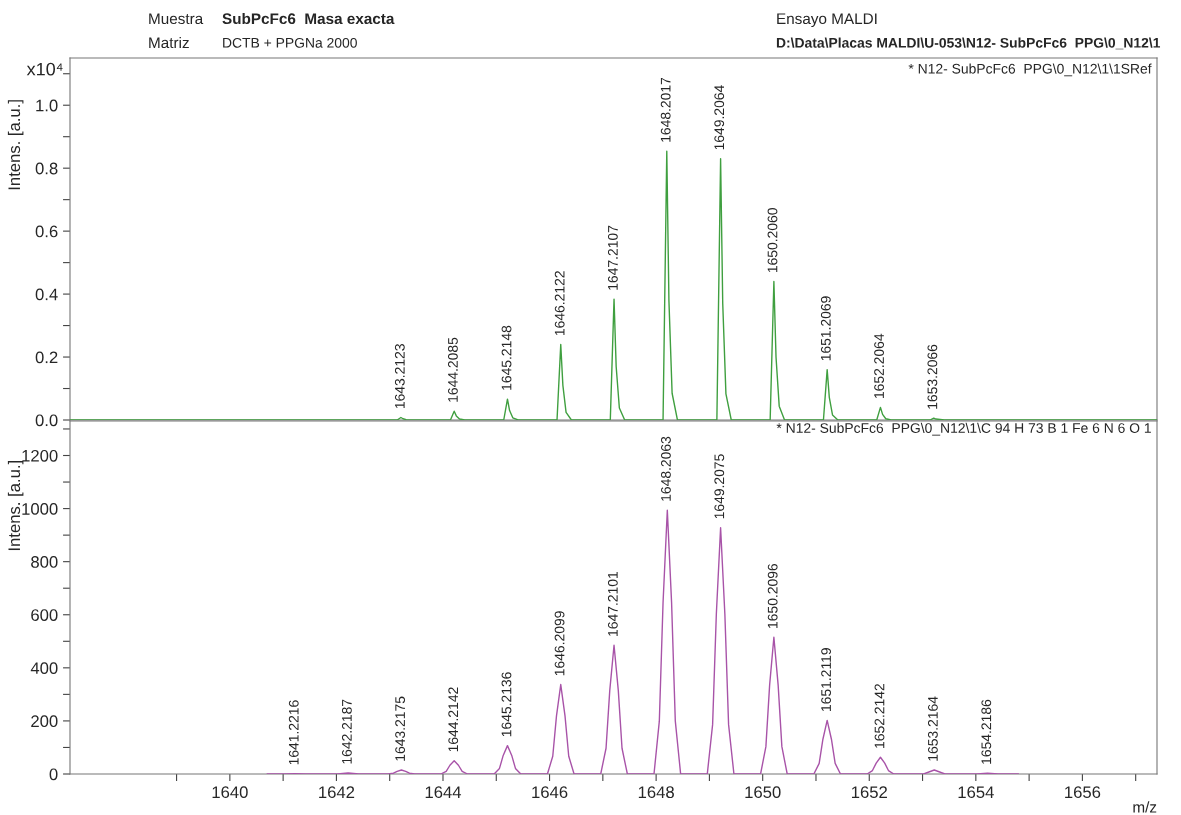 The width and height of the screenshot is (1181, 815). I want to click on annotation: 1654.2186, so click(986, 731).